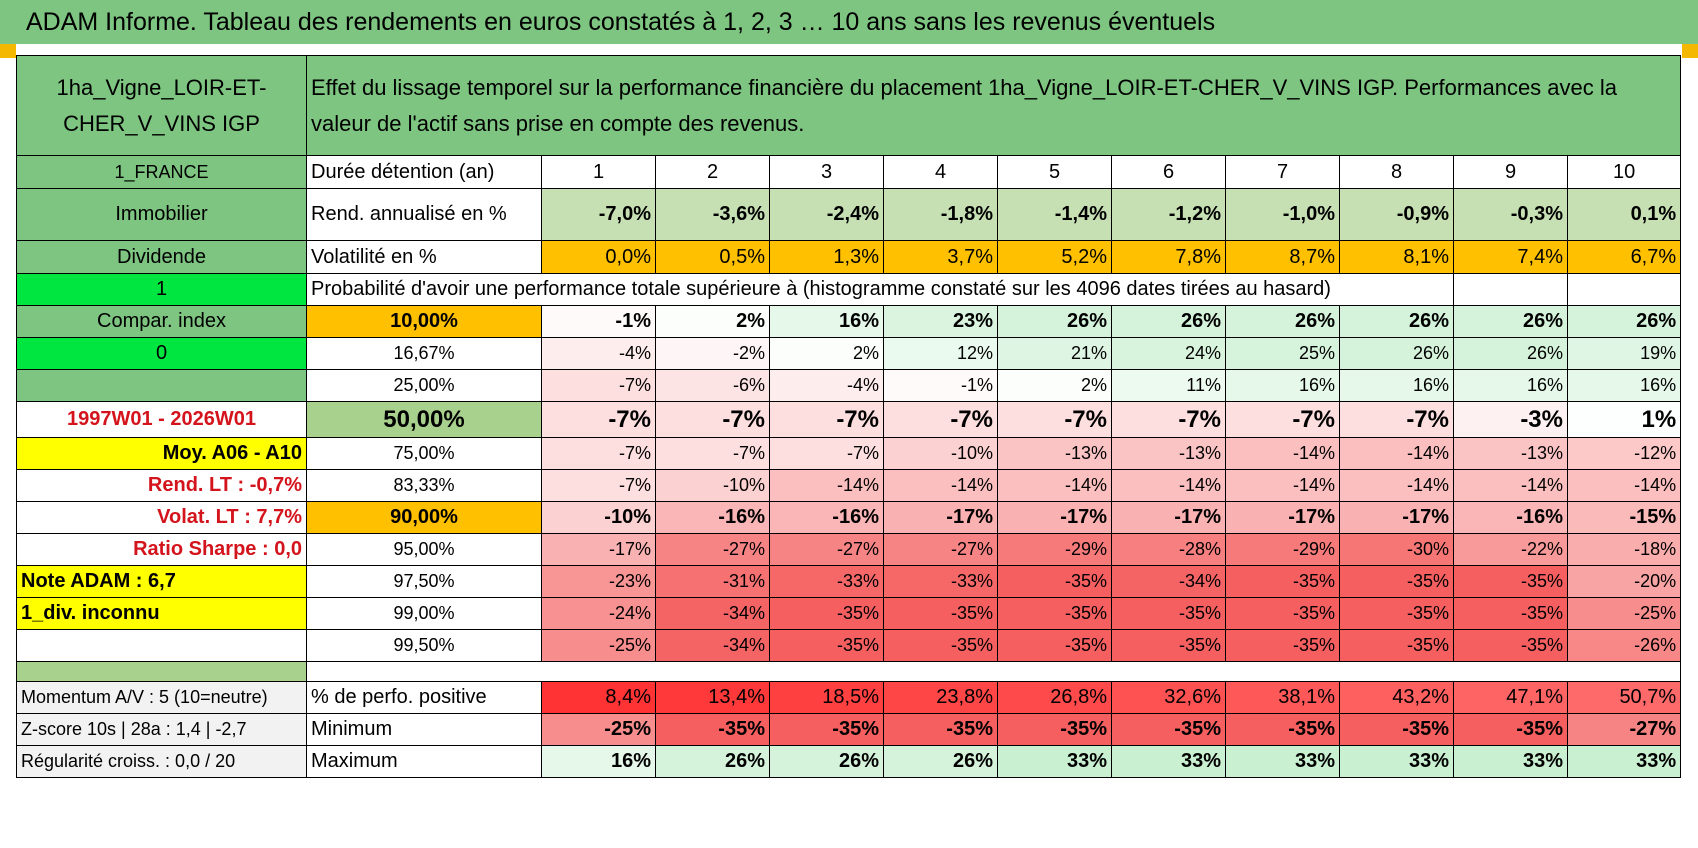 This screenshot has width=1698, height=848. Describe the element at coordinates (161, 729) in the screenshot. I see `zscore-label: Z-score 10s | 28a : 1,4 | -2,7` at that location.